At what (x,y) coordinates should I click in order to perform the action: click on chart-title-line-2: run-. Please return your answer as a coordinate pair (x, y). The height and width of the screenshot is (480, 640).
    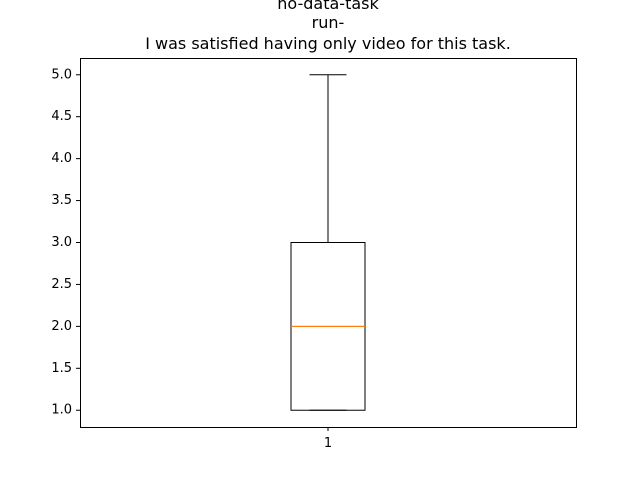
    Looking at the image, I should click on (328, 22).